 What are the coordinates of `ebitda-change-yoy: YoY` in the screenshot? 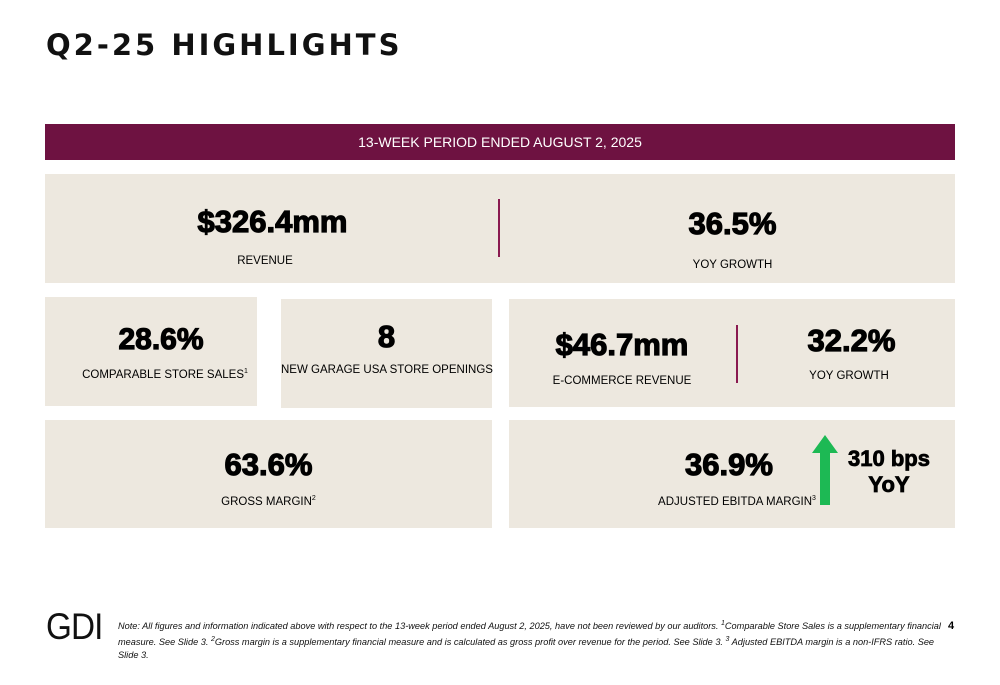 It's located at (889, 485).